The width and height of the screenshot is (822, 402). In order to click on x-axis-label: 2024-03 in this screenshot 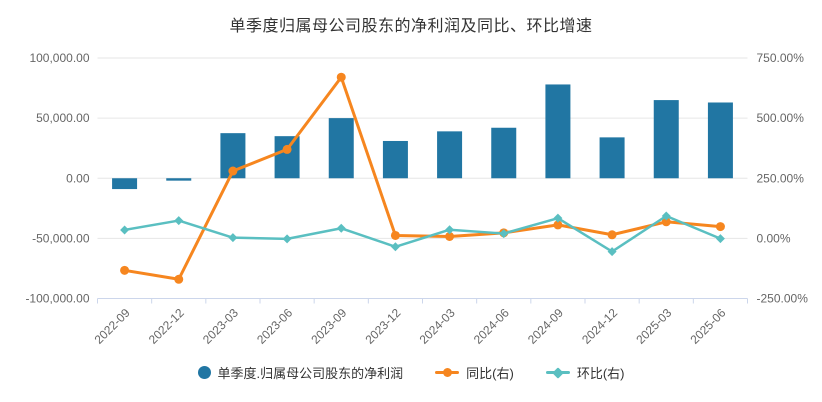, I will do `click(437, 325)`.